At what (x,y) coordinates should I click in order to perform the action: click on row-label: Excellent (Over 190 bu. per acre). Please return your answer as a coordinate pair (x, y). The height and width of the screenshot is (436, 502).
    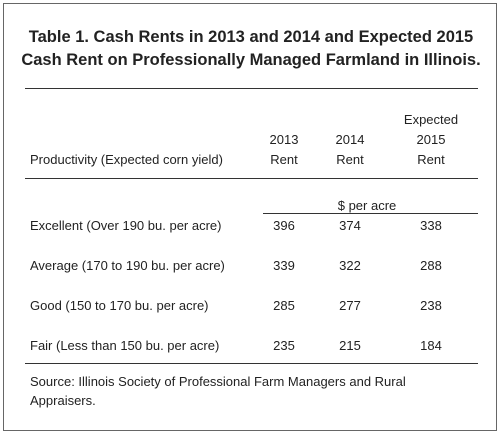
    Looking at the image, I should click on (126, 225).